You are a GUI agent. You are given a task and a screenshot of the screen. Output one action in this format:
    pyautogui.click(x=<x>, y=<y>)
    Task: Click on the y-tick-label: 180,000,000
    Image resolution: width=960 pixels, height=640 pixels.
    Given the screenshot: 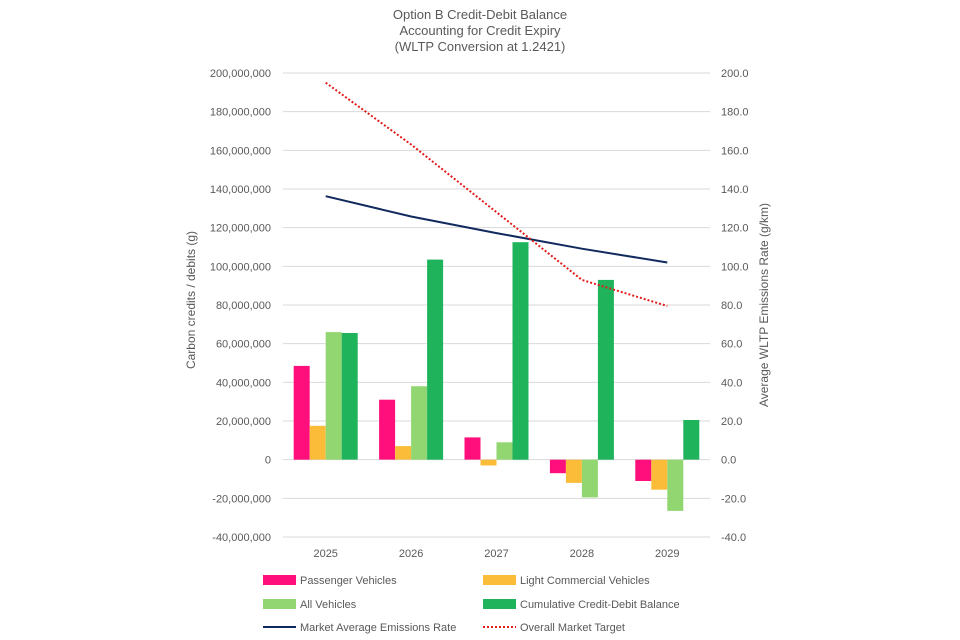 What is the action you would take?
    pyautogui.click(x=240, y=113)
    